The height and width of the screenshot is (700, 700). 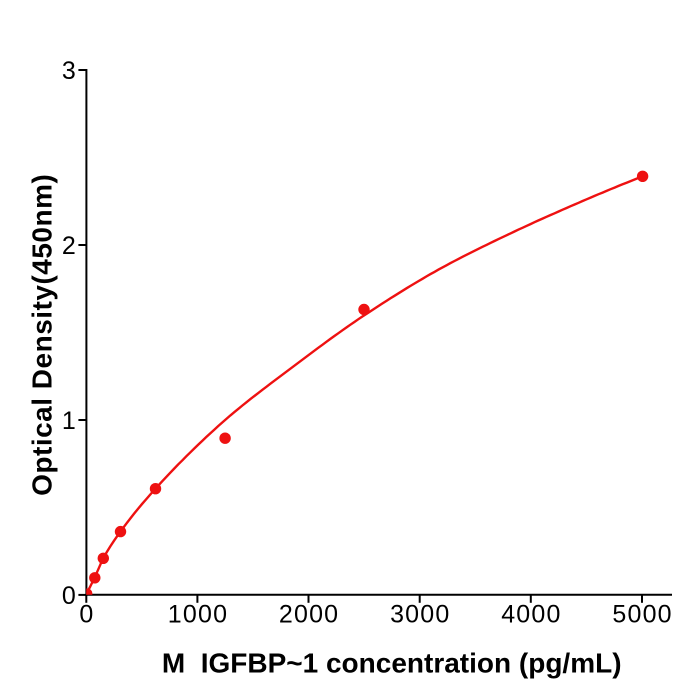 What do you see at coordinates (42, 335) in the screenshot?
I see `svg-text: Optical Density(450nm)` at bounding box center [42, 335].